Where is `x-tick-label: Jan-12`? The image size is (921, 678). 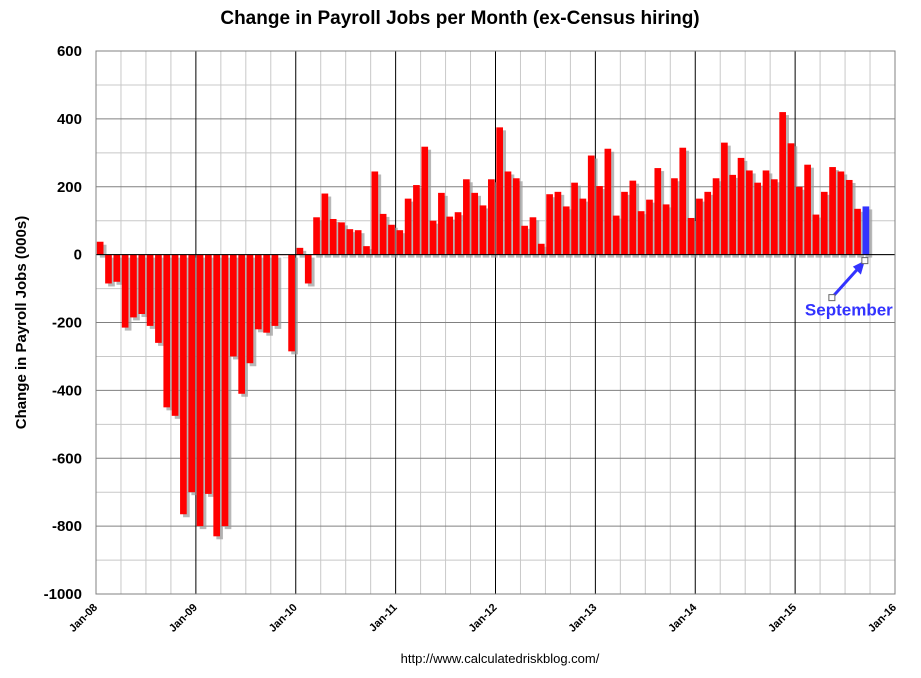
x-tick-label: Jan-12 is located at coordinates (482, 618).